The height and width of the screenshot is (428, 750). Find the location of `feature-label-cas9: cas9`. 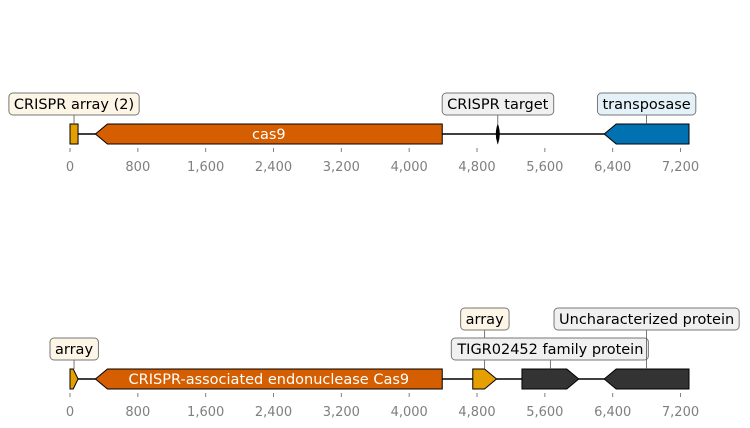

feature-label-cas9: cas9 is located at coordinates (269, 135).